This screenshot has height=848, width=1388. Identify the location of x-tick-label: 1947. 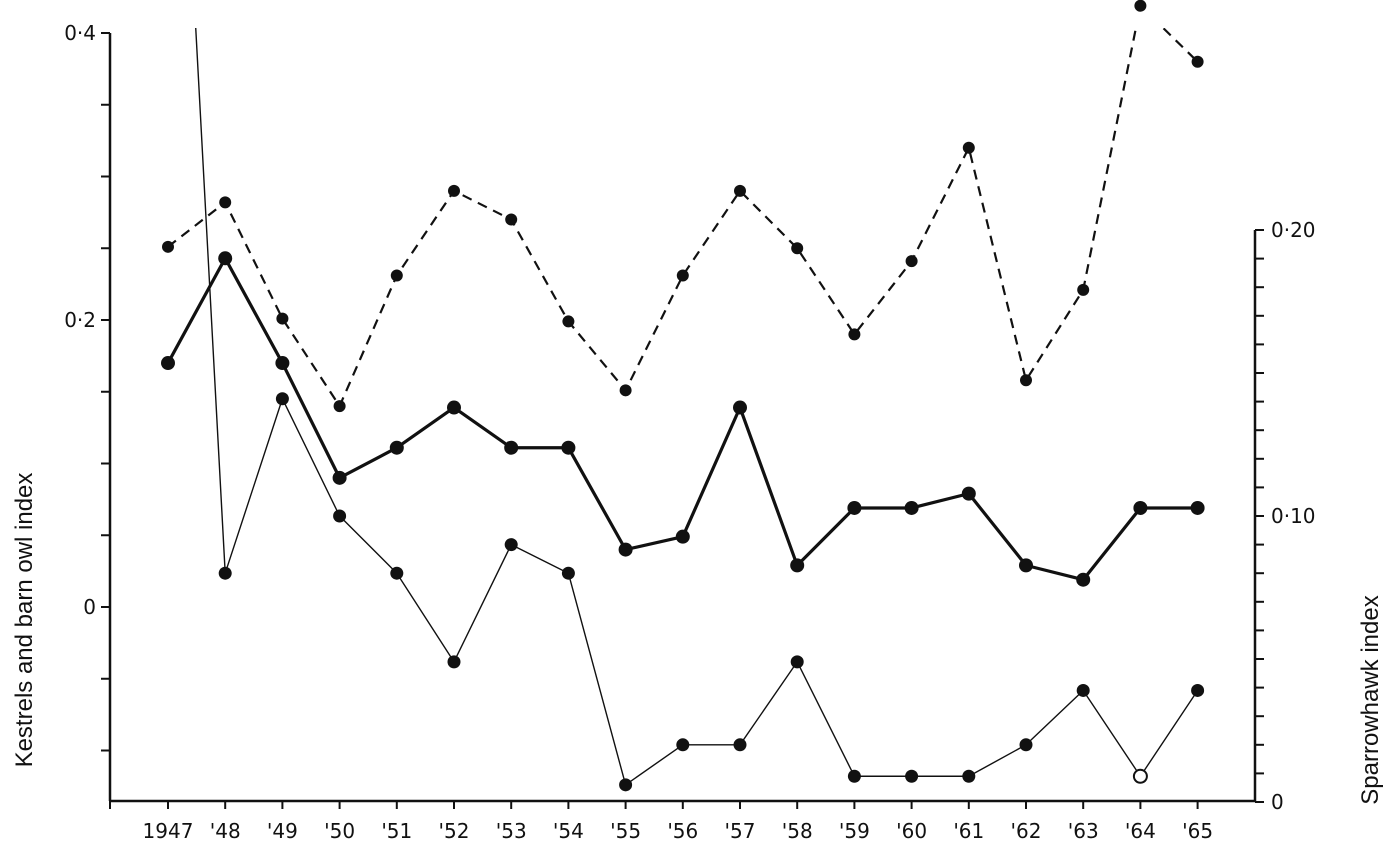
(168, 831).